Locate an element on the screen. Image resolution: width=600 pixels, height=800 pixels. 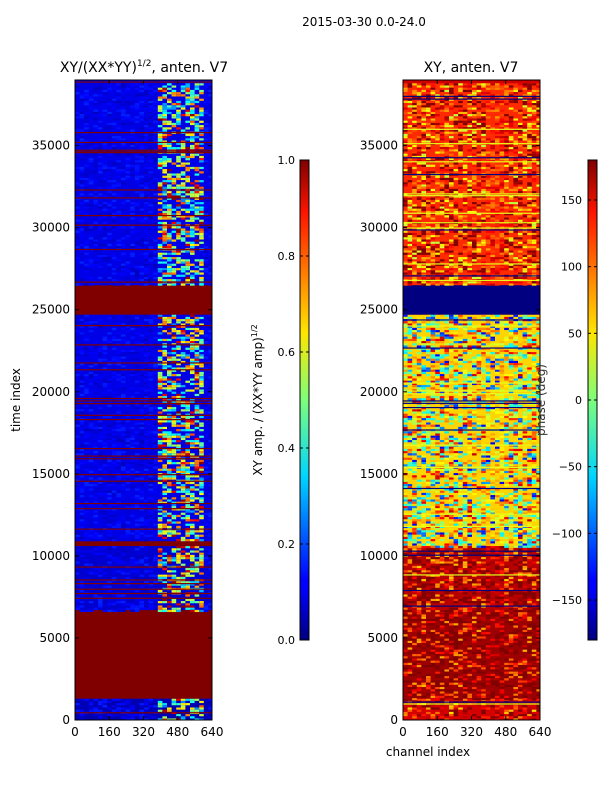
colorbar-tick-label: 1.0 is located at coordinates (287, 160).